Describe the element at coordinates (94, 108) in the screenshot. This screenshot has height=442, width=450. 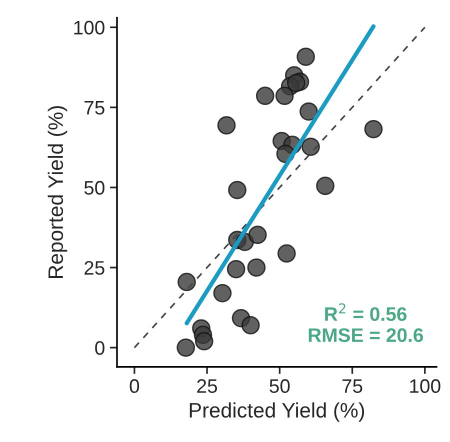
I see `y-tick-label: 75` at that location.